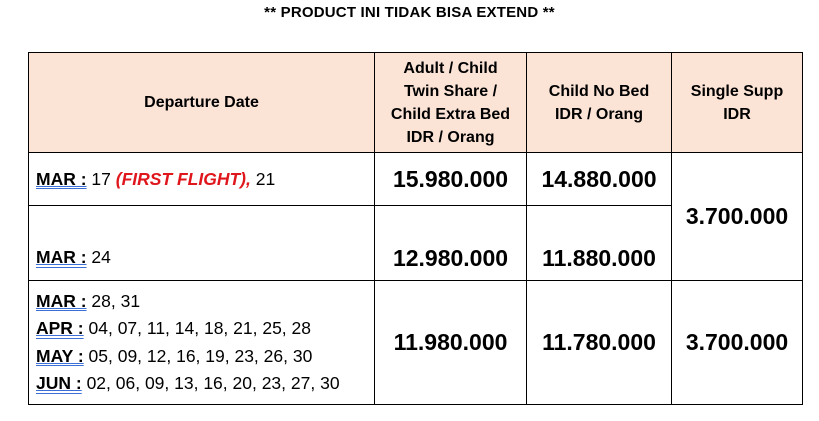  What do you see at coordinates (60, 355) in the screenshot?
I see `month-label: MAY :` at bounding box center [60, 355].